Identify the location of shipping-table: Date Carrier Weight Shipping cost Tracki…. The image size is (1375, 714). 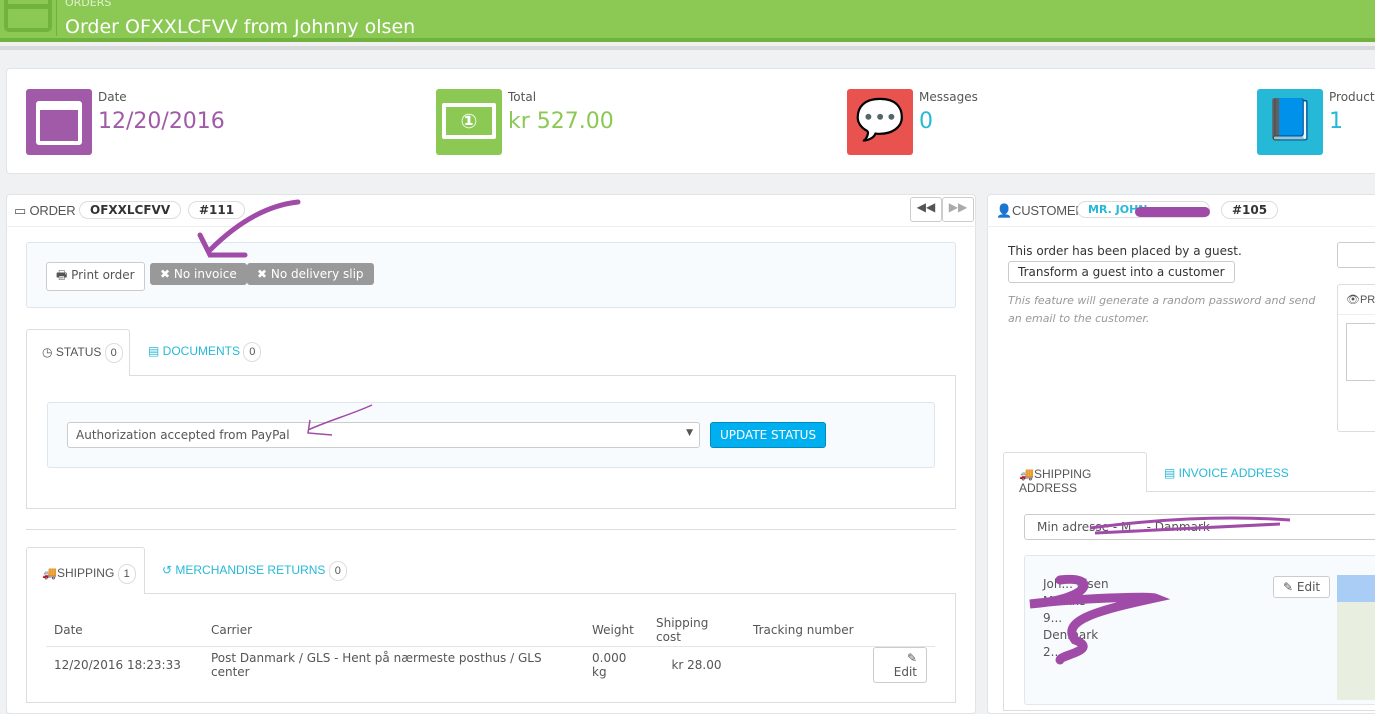
(490, 648).